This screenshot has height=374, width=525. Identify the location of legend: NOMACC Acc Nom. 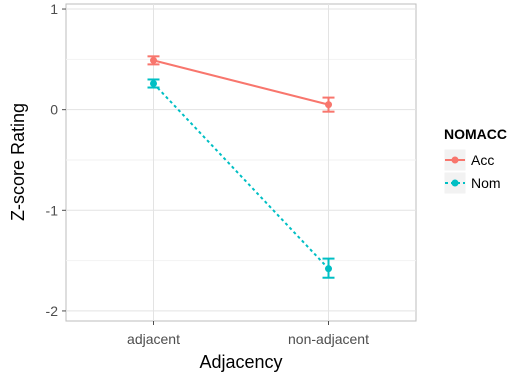
(475, 160).